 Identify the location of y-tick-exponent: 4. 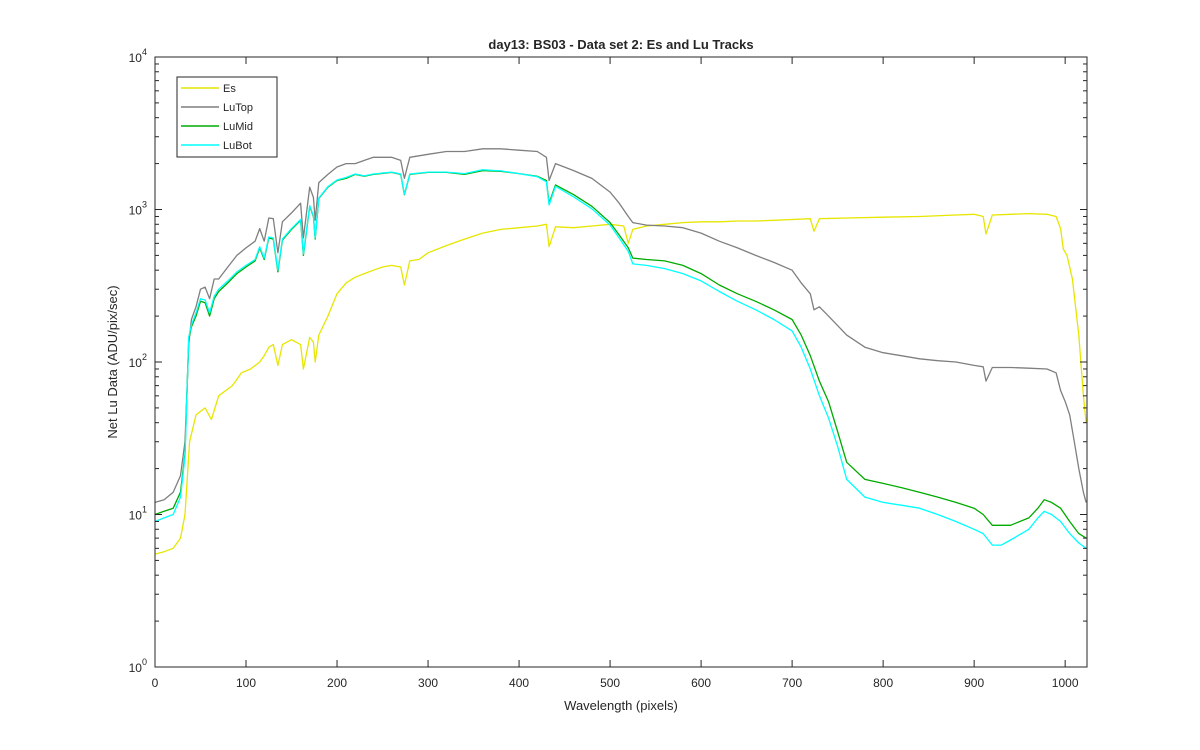
(144, 52).